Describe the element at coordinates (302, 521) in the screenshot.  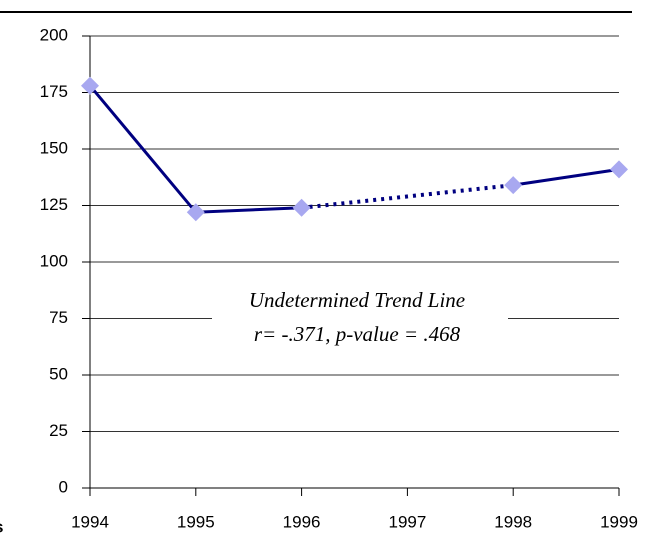
I see `x-tick-label: 1996` at that location.